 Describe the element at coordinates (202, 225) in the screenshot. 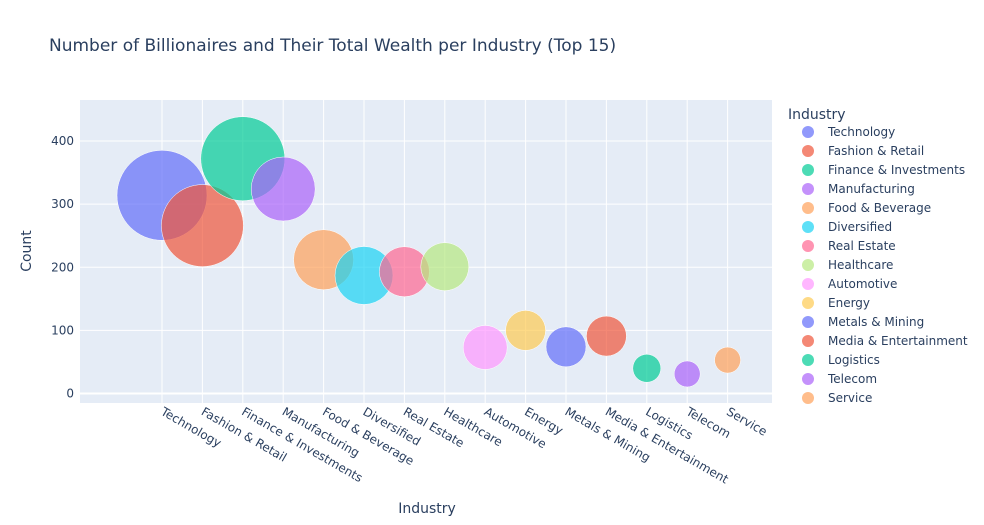

I see `bubble-fashion-retail` at that location.